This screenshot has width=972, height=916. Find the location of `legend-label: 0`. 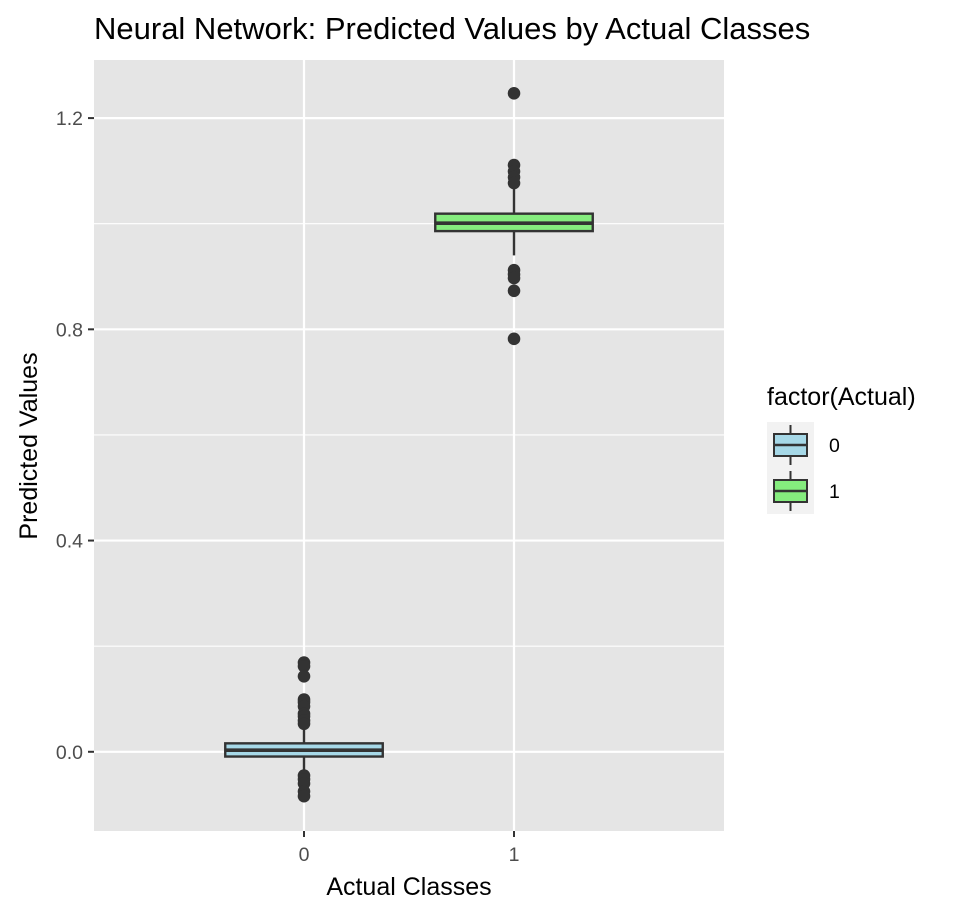

legend-label: 0 is located at coordinates (834, 446).